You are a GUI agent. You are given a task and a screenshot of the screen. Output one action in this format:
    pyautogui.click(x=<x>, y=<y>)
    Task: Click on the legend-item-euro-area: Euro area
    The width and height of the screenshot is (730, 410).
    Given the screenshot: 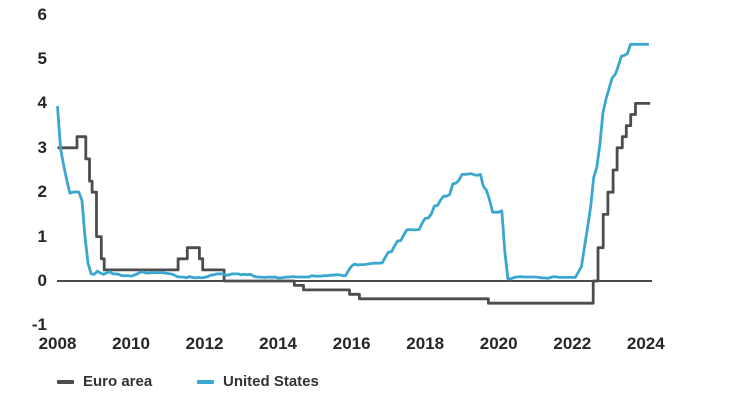 What is the action you would take?
    pyautogui.click(x=104, y=382)
    